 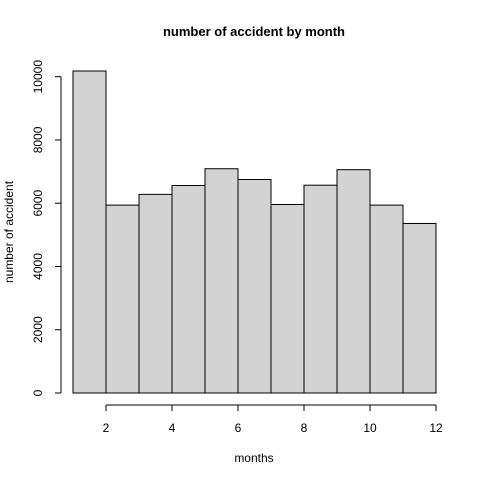 I want to click on y-axis: 0 2000 4000 6000 8000 10000, so click(x=46, y=228).